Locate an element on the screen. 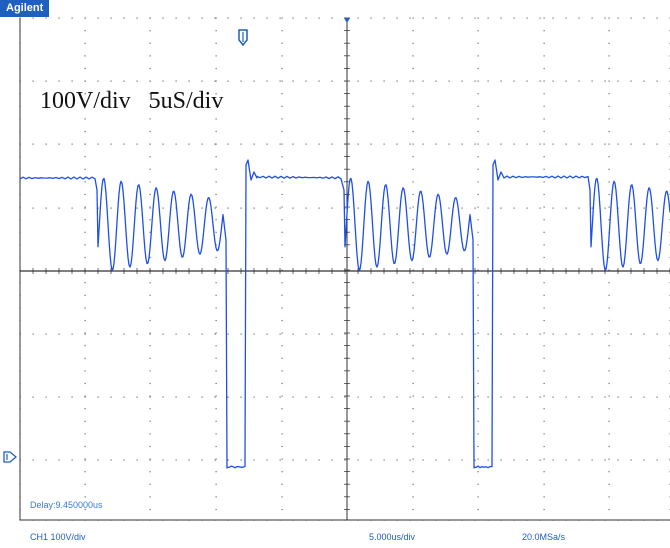 The image size is (670, 548). timebase-readout: 5.000us/div is located at coordinates (392, 537).